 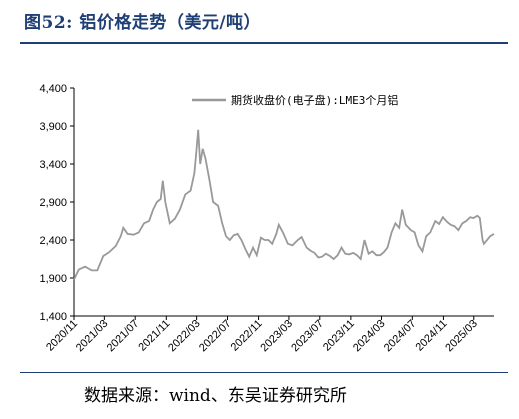 I want to click on y-tick-label: 2,400, so click(x=53, y=241).